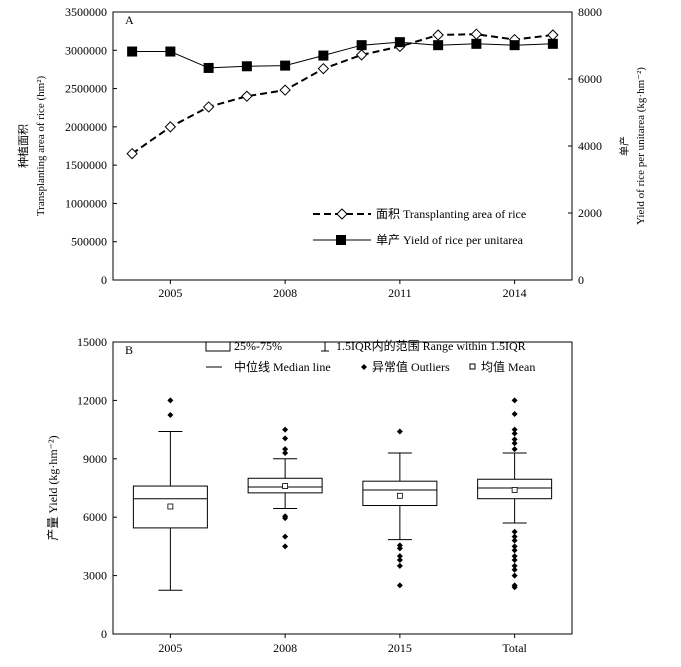  I want to click on b-y-tick-label: 12000, so click(92, 400).